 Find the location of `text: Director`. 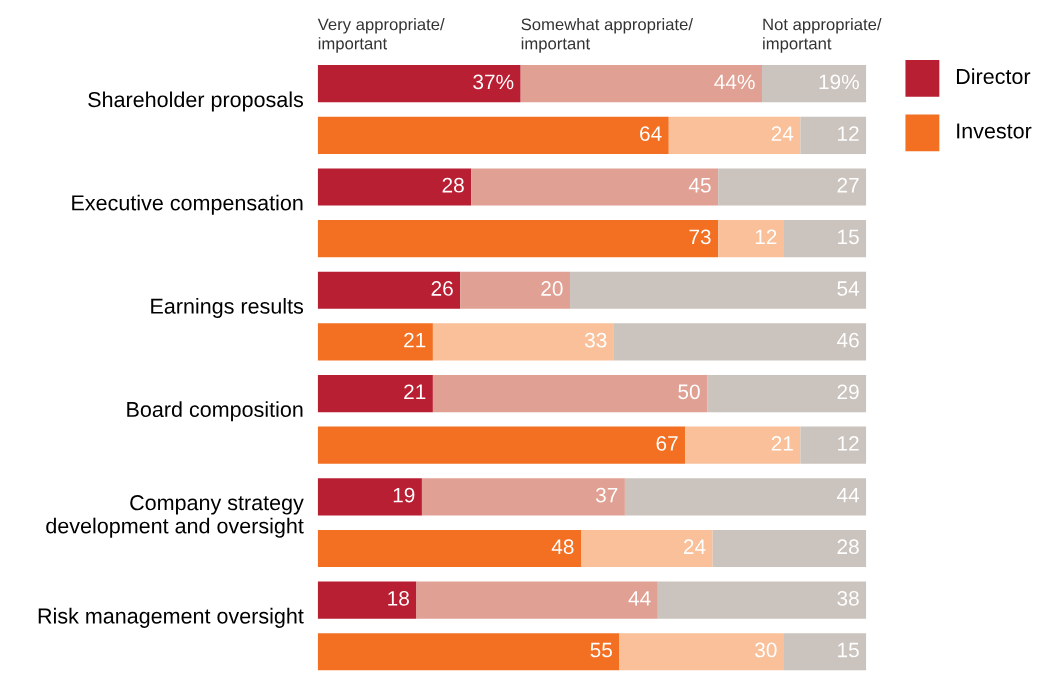

text: Director is located at coordinates (993, 76).